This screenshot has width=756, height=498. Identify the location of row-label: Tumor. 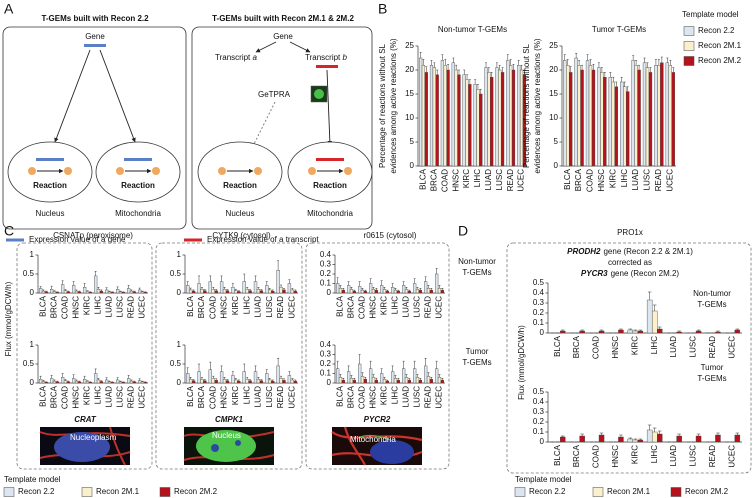
(712, 367).